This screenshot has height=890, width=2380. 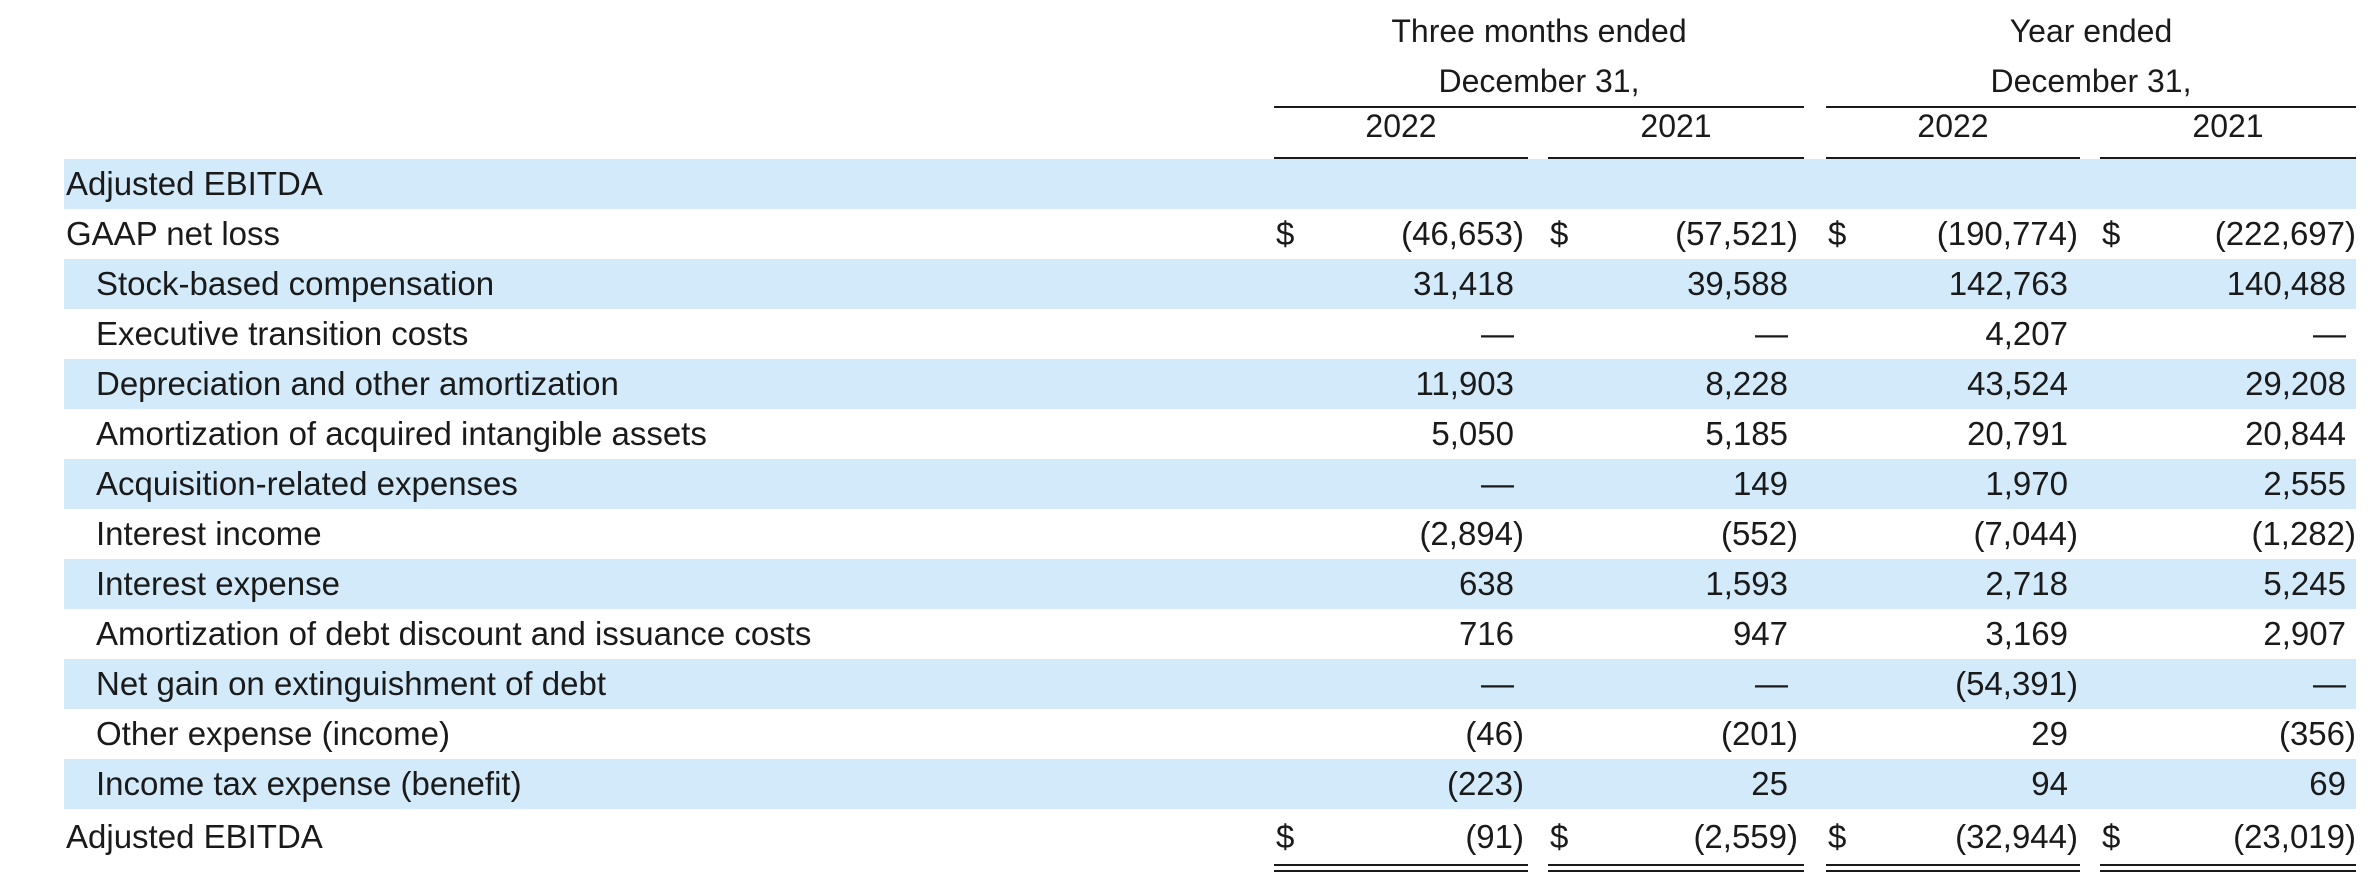 What do you see at coordinates (1401, 126) in the screenshot?
I see `year-header-col1: 2022` at bounding box center [1401, 126].